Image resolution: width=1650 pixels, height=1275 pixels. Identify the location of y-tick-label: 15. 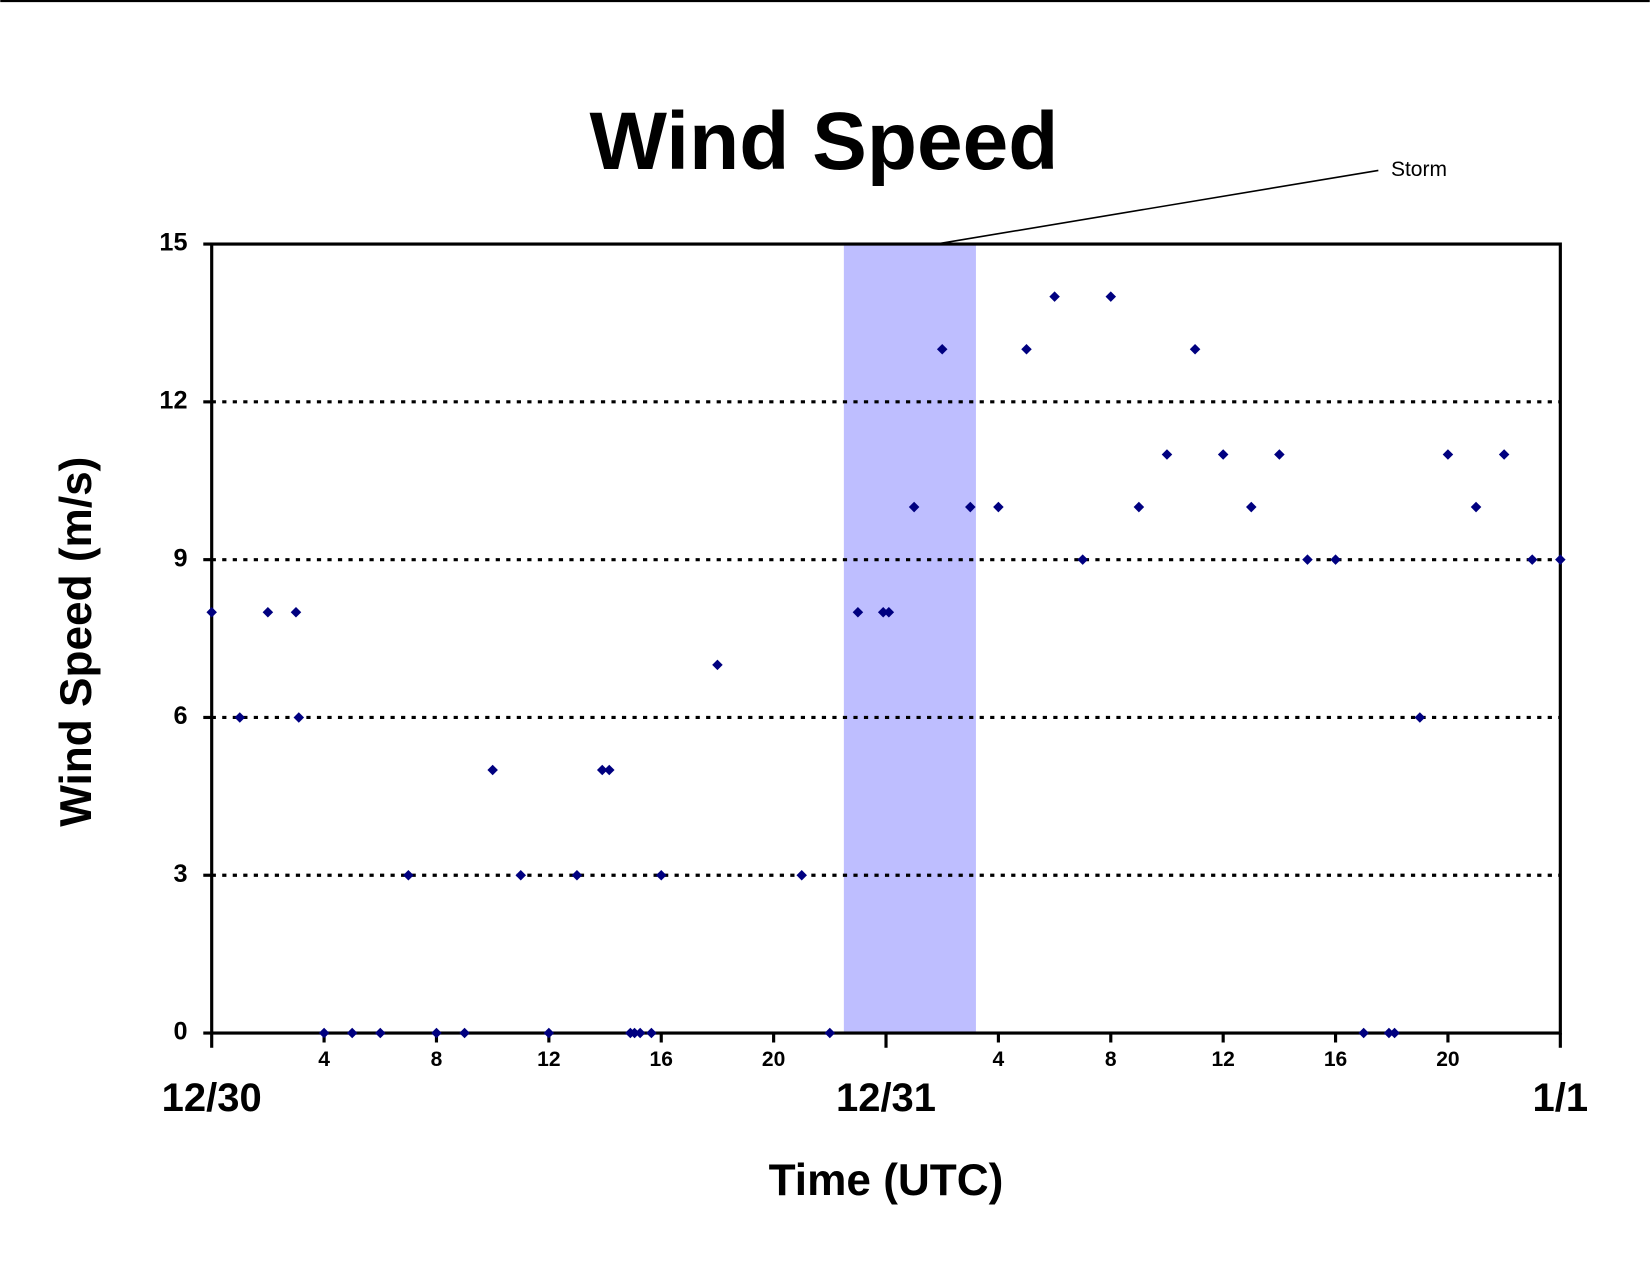
(173, 243).